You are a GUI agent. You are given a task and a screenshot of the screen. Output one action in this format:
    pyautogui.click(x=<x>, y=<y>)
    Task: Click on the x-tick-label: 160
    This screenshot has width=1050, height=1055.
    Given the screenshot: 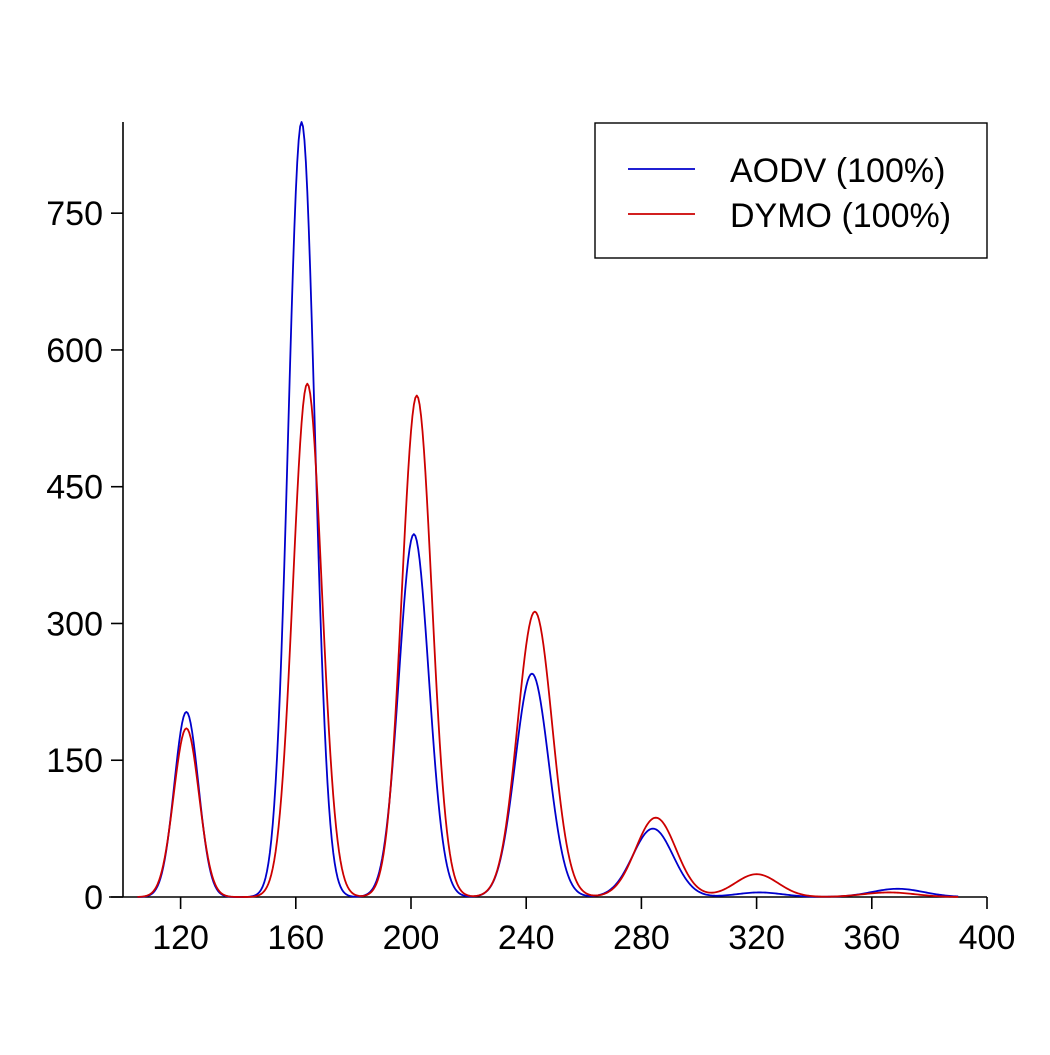 What is the action you would take?
    pyautogui.click(x=295, y=938)
    